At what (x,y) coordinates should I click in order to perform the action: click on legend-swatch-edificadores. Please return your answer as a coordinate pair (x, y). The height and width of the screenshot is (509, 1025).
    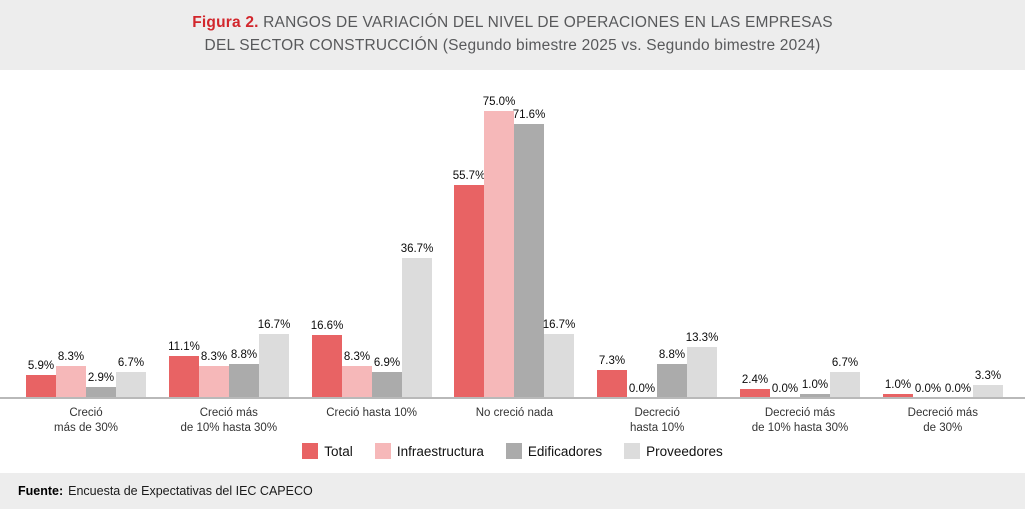
    Looking at the image, I should click on (513, 451).